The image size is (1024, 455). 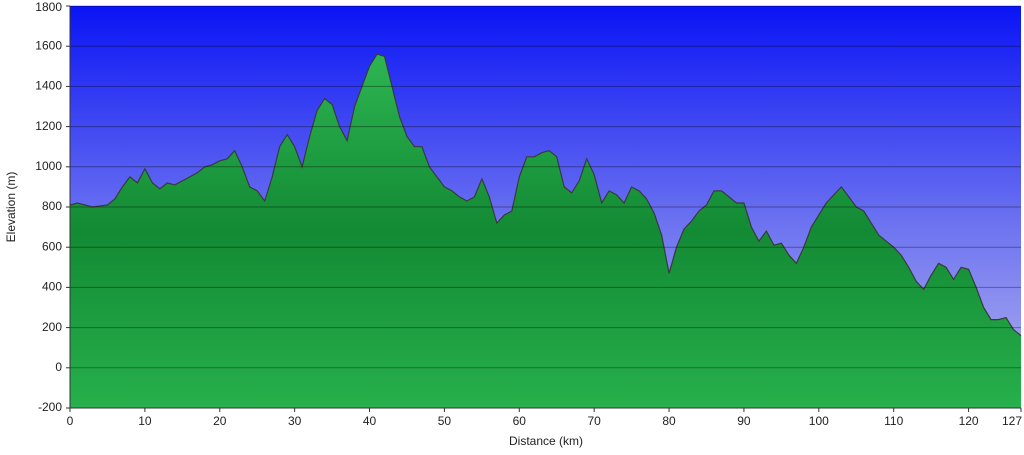 I want to click on x-tick-label: 30, so click(x=295, y=421).